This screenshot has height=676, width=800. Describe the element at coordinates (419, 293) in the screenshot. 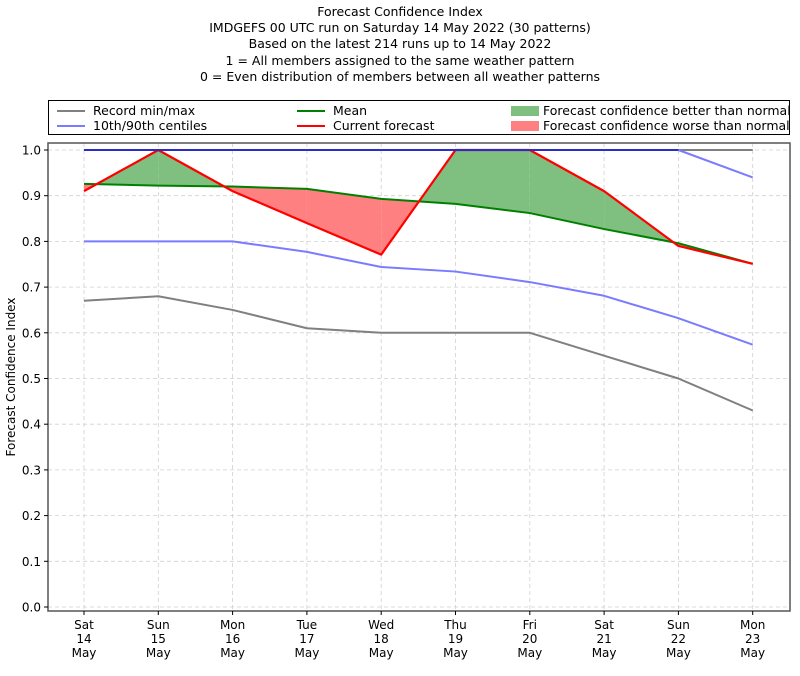

I see `series-line-p10` at that location.